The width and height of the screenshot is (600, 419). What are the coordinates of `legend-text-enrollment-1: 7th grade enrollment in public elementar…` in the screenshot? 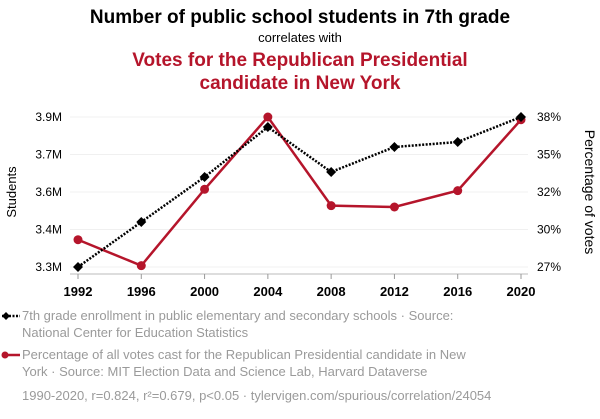 It's located at (237, 315).